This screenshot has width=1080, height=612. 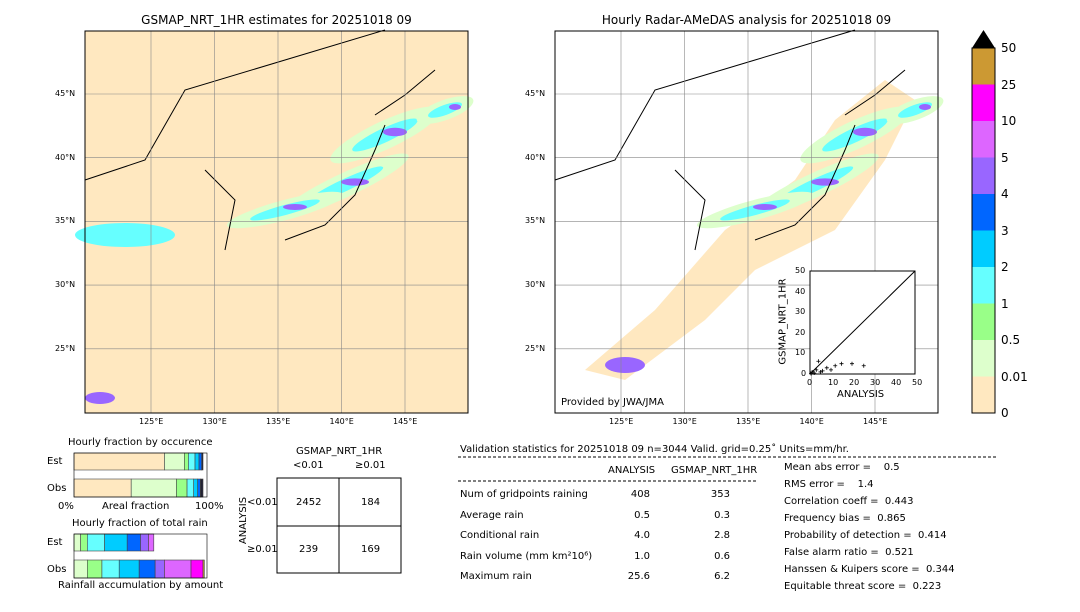 What do you see at coordinates (642, 535) in the screenshot?
I see `stat-analysis: 4.0` at bounding box center [642, 535].